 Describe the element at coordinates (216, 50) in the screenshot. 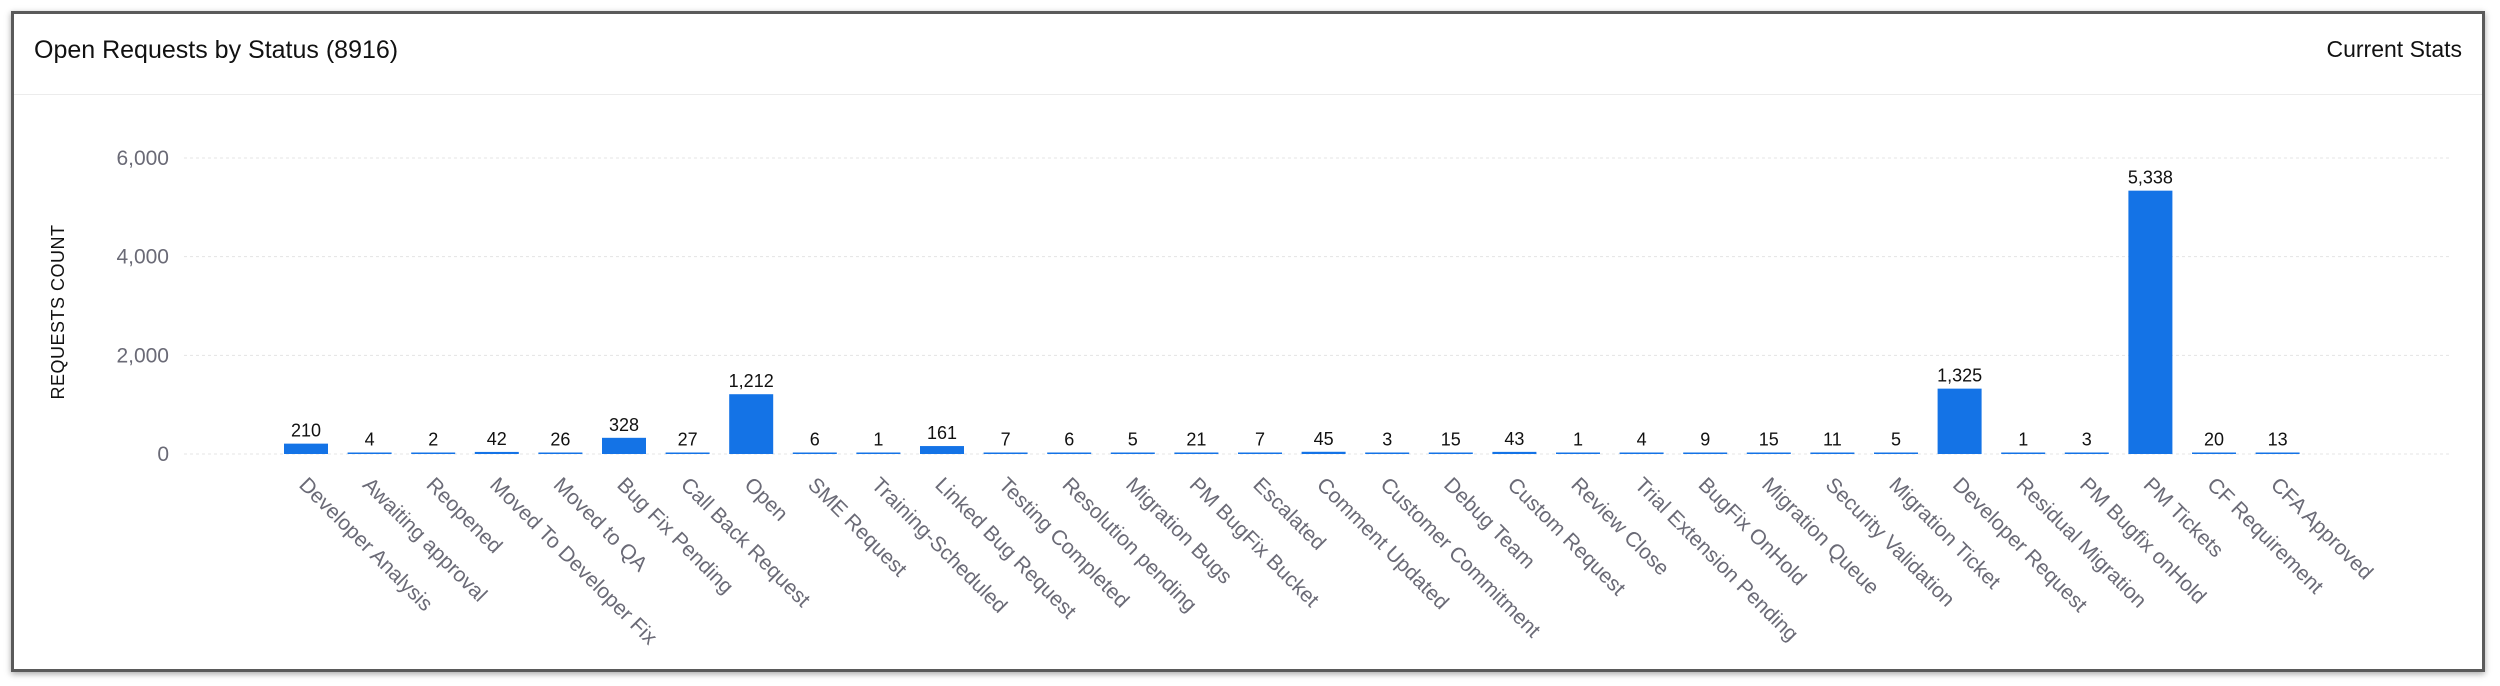

I see `chart-title: Open Requests by Status (8916)` at that location.